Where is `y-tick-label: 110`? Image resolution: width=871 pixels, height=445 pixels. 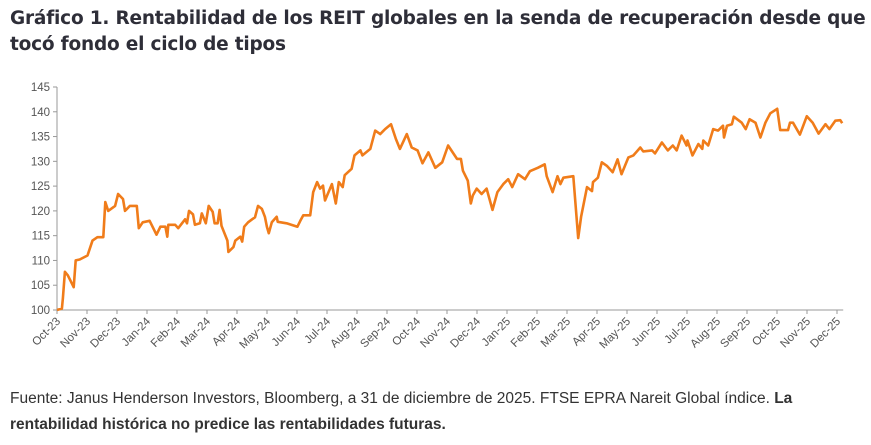
y-tick-label: 110 is located at coordinates (41, 261).